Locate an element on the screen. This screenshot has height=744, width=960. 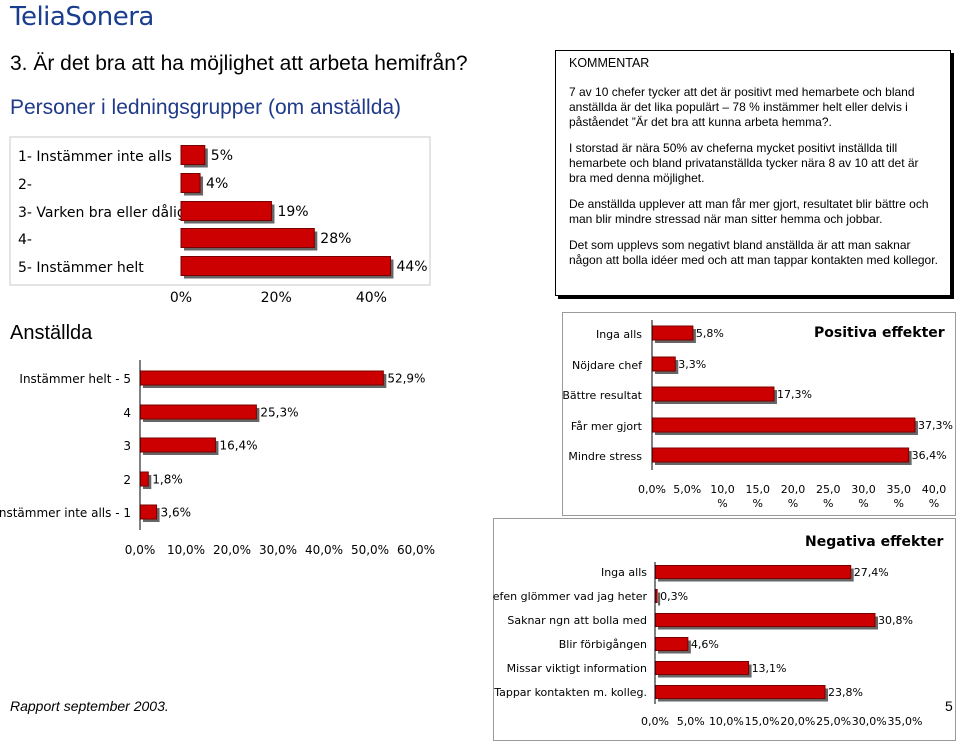
value-label: 1,8% is located at coordinates (167, 479).